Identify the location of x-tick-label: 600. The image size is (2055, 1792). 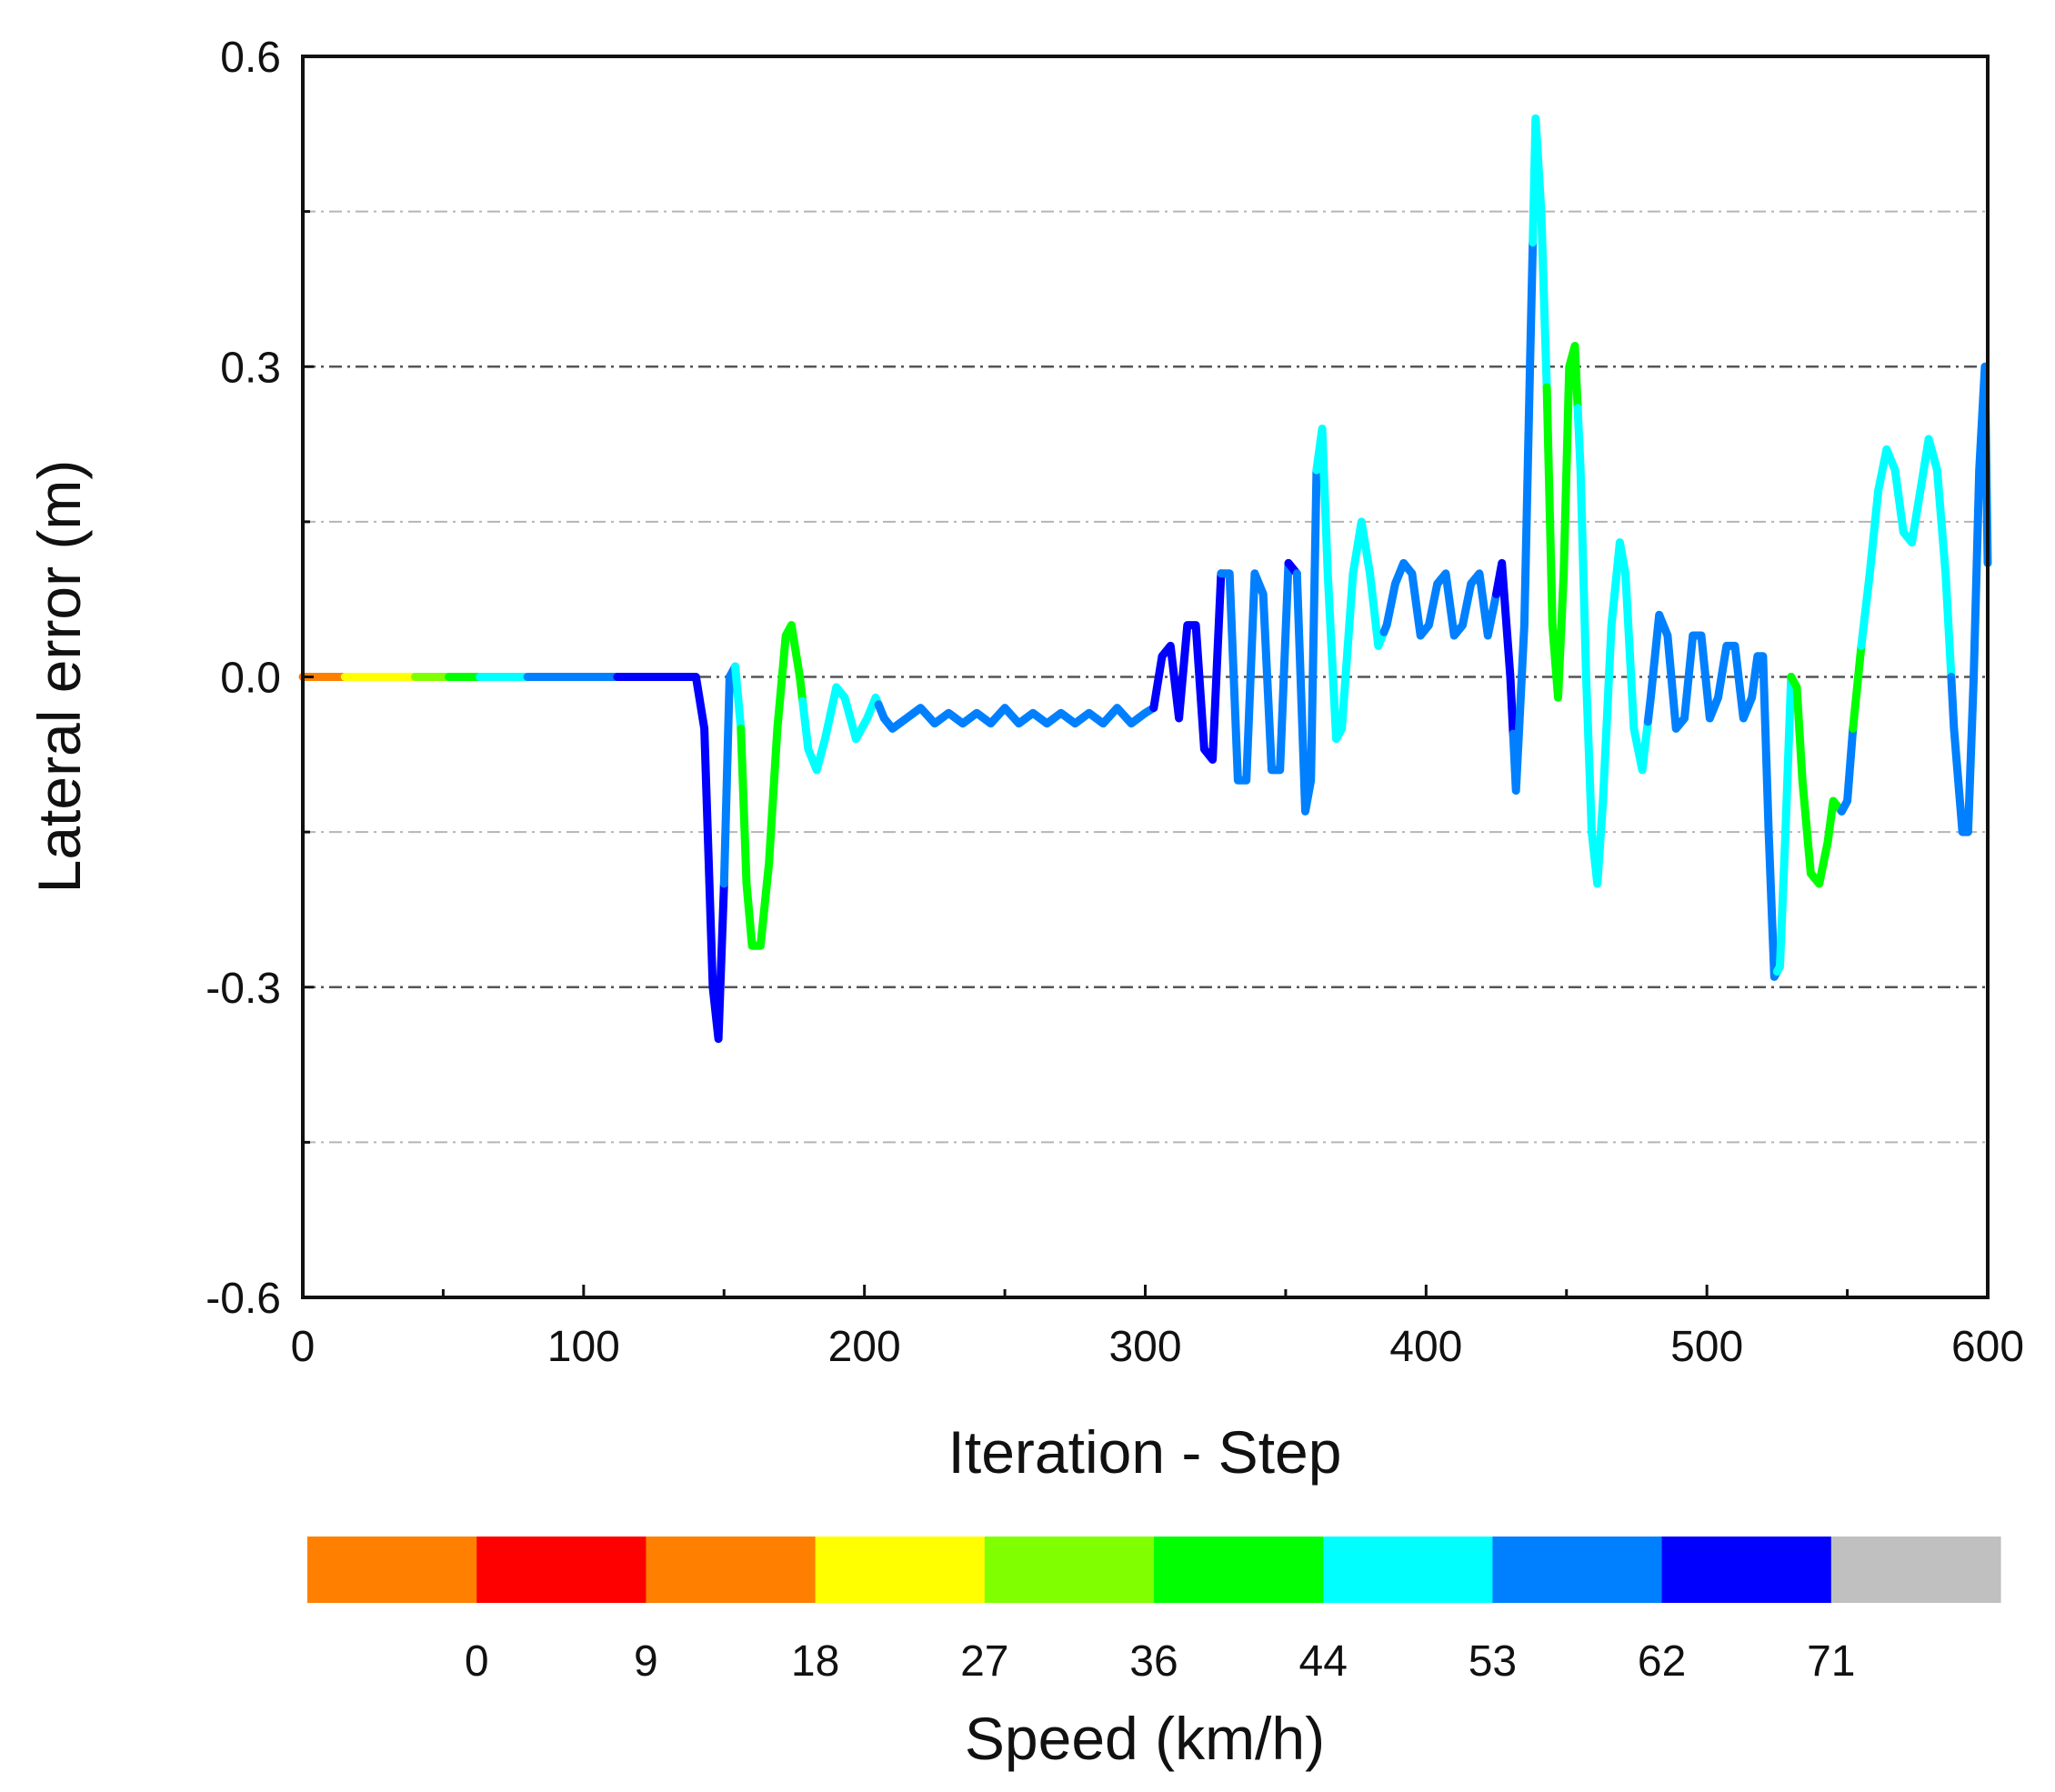
(1987, 1347).